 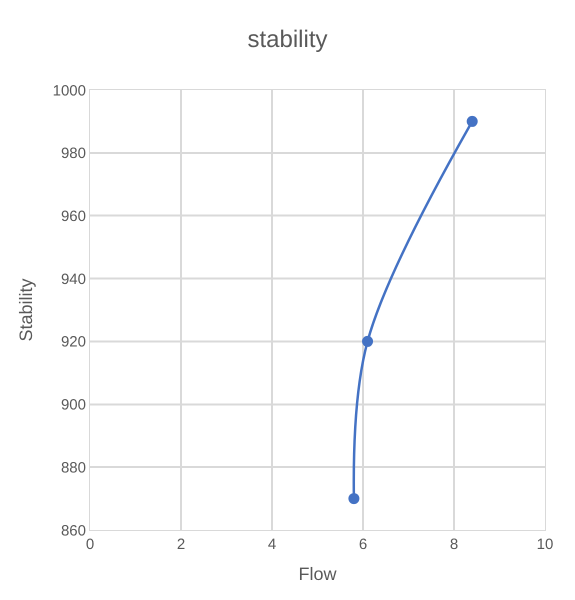 What do you see at coordinates (69, 91) in the screenshot?
I see `y-tick-label: 1000` at bounding box center [69, 91].